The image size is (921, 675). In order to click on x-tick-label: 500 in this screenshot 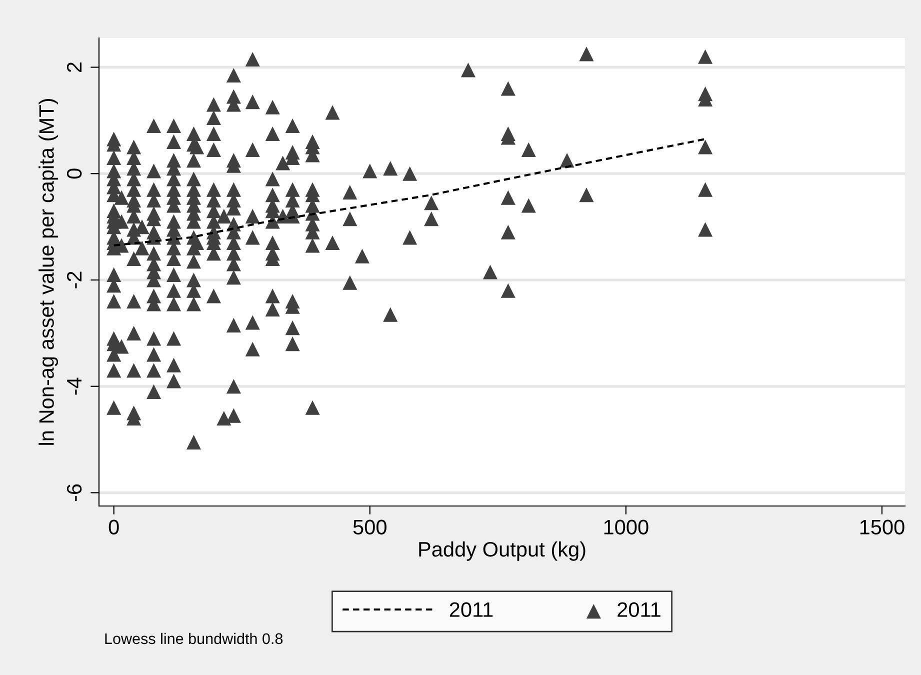, I will do `click(369, 527)`.